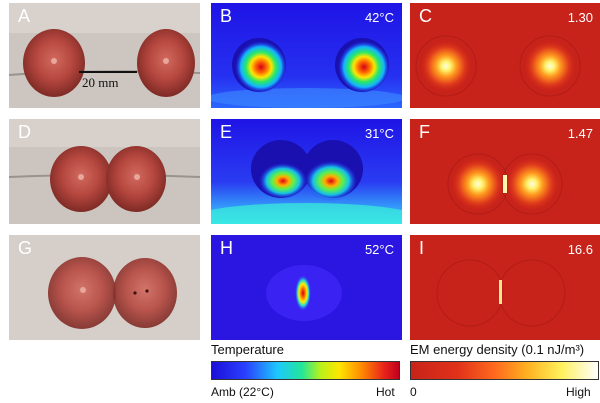 The width and height of the screenshot is (600, 403). I want to click on panel-e-thermal: E 31°C, so click(306, 171).